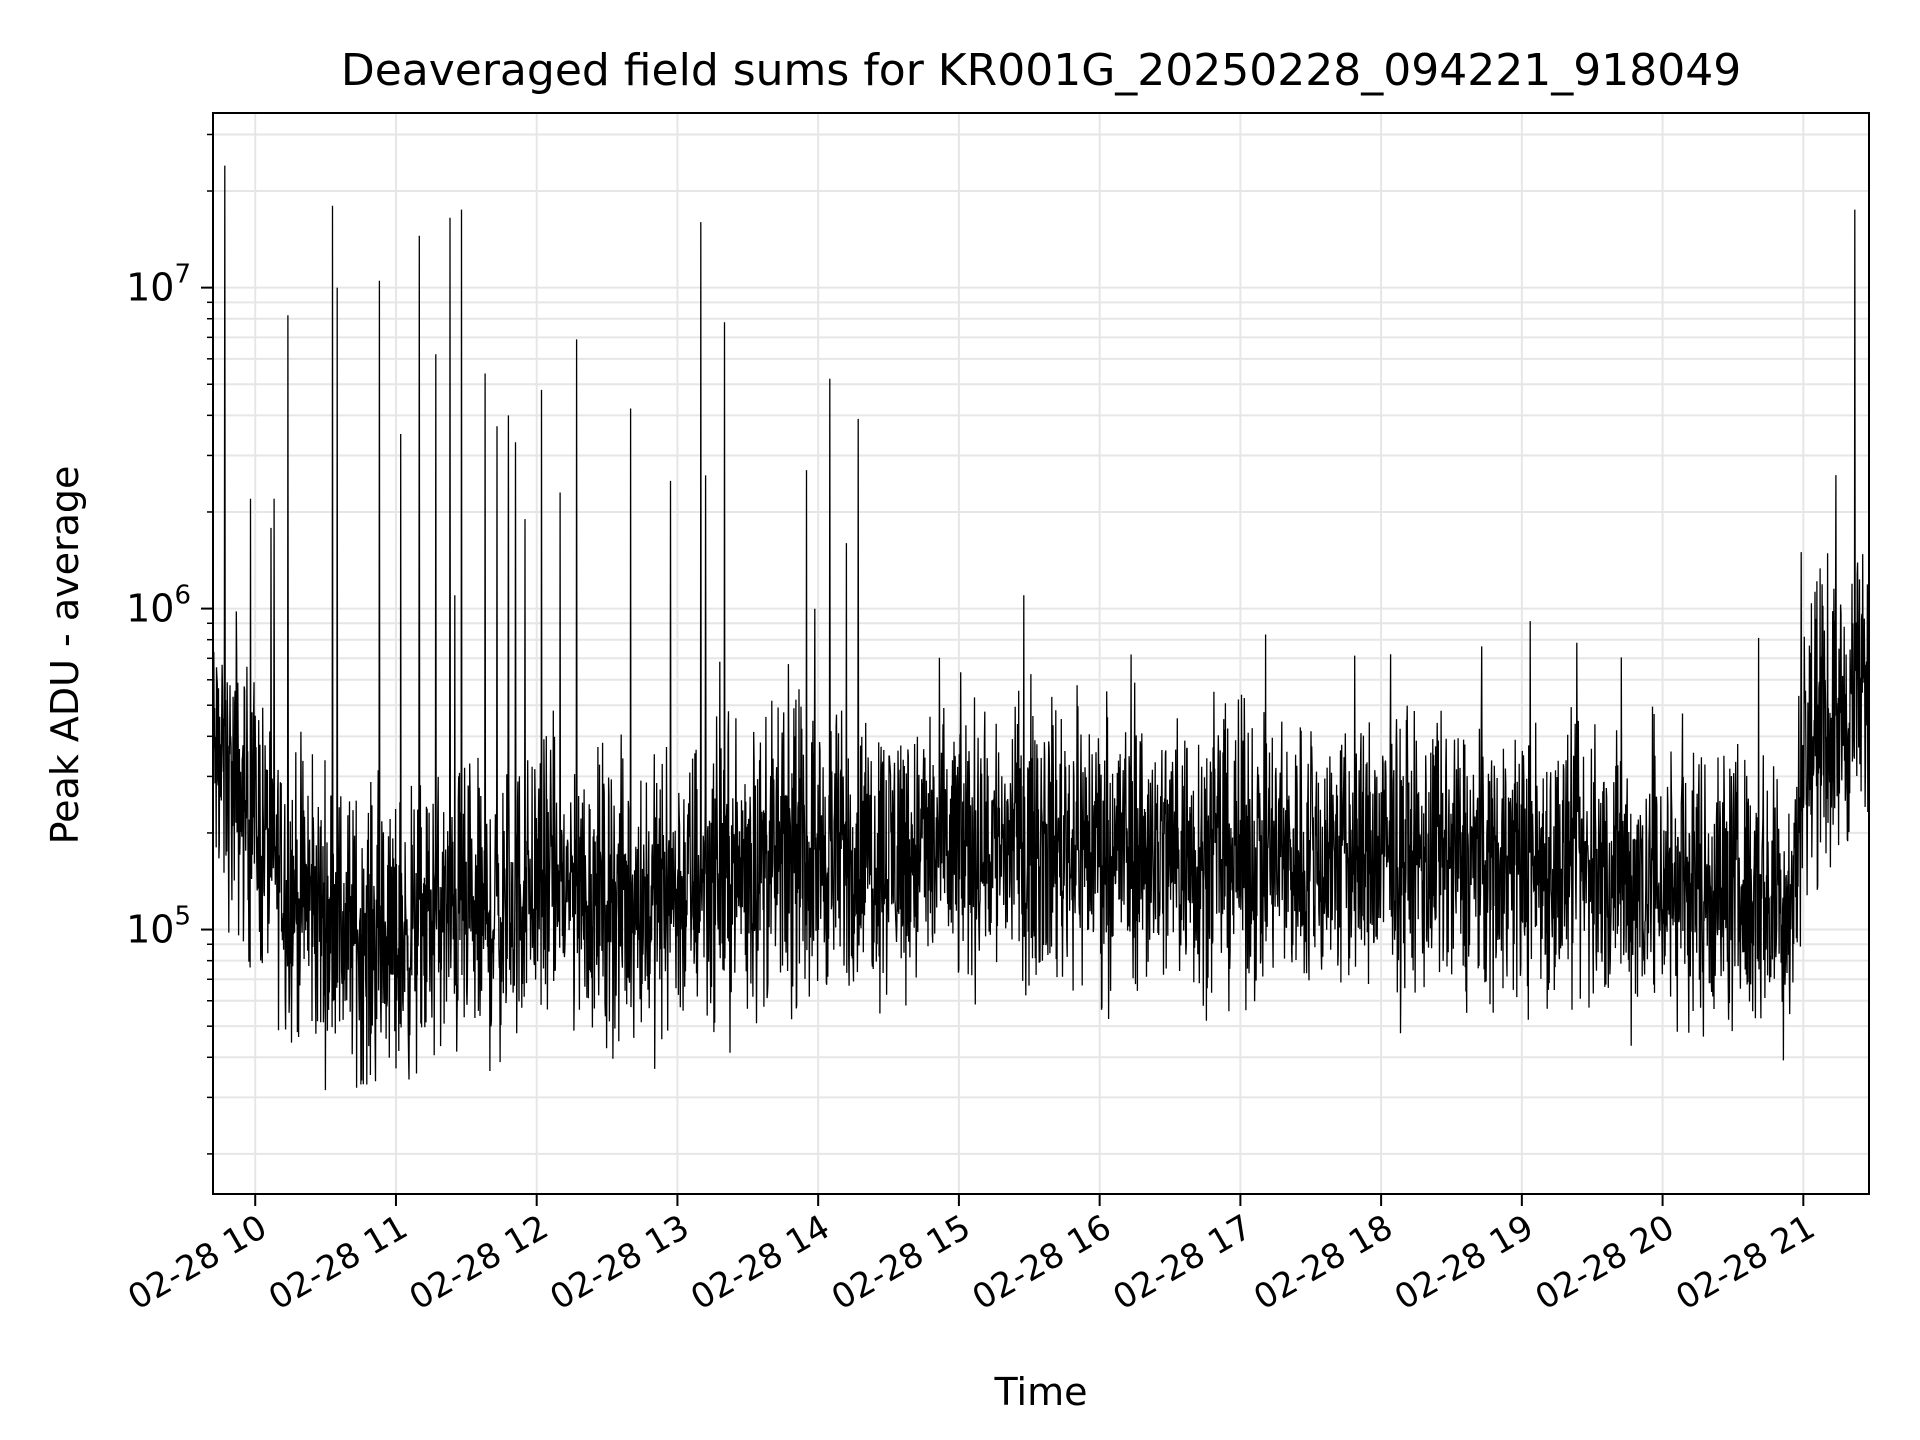 This screenshot has width=1920, height=1440. I want to click on y-tick-label: 10⁵, so click(158, 927).